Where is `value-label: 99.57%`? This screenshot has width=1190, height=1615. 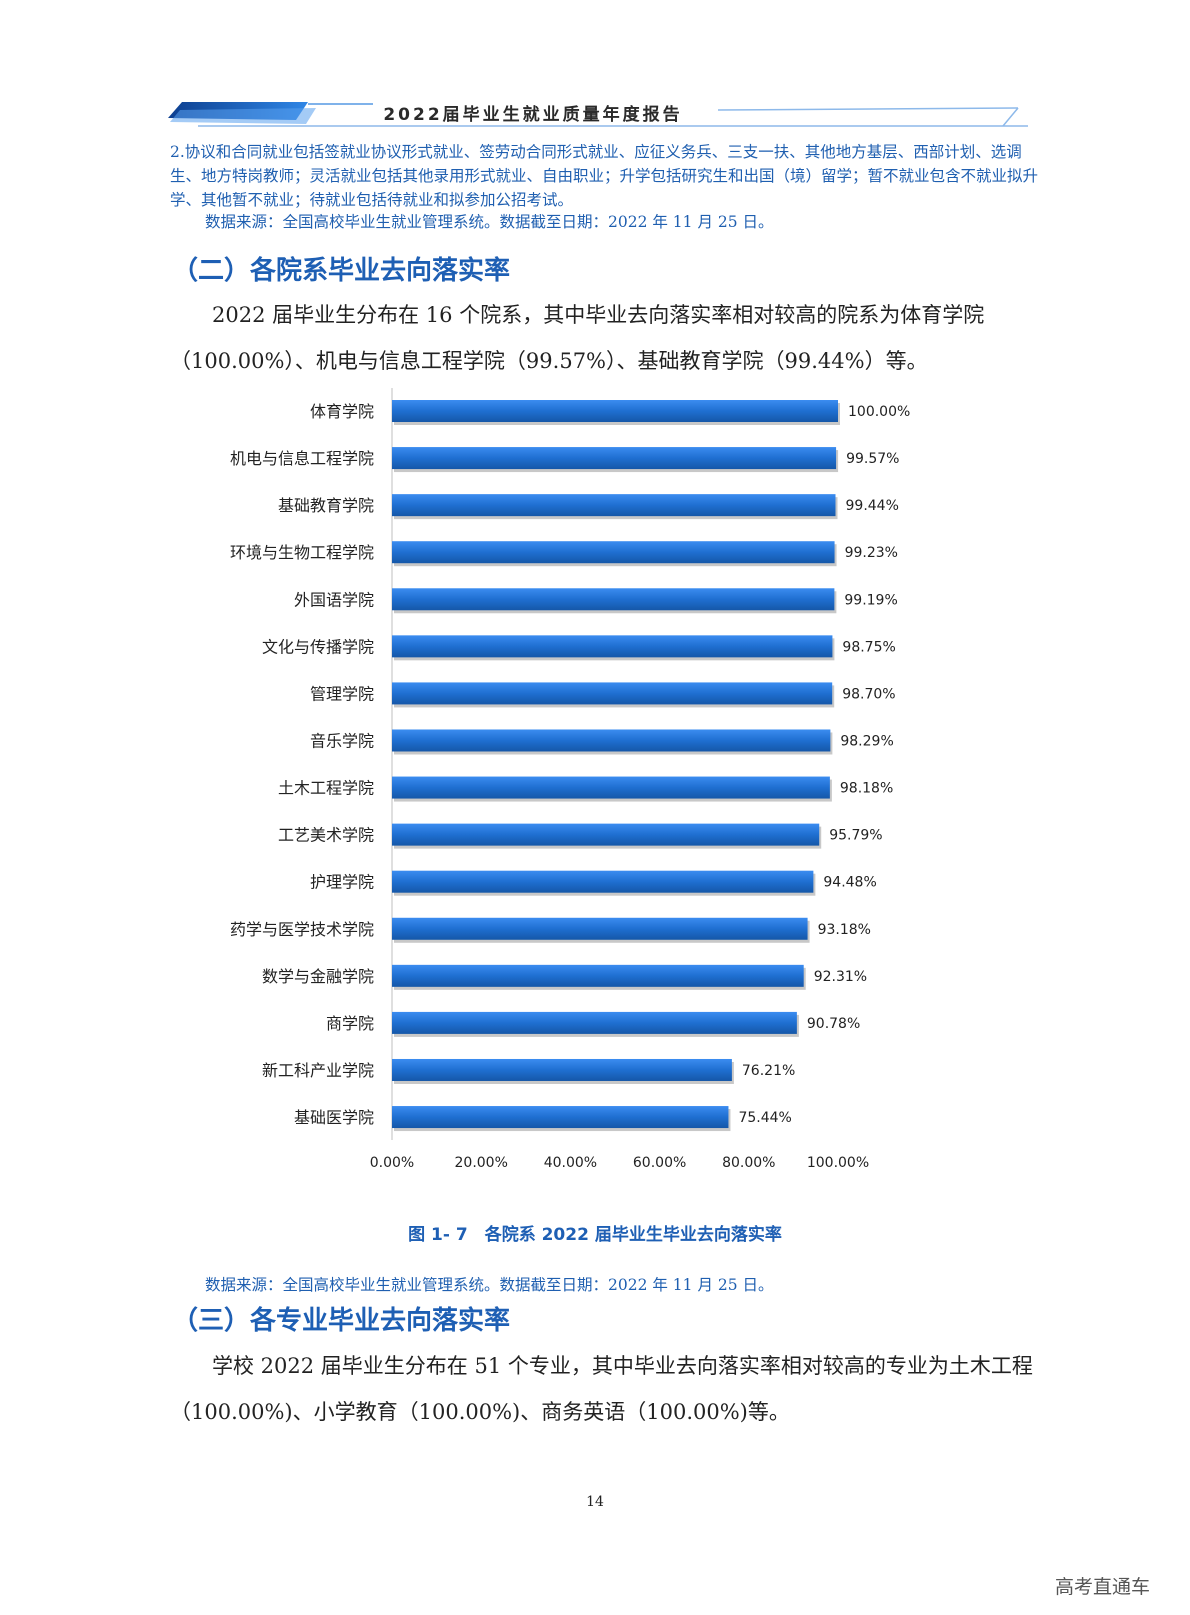
value-label: 99.57% is located at coordinates (872, 459).